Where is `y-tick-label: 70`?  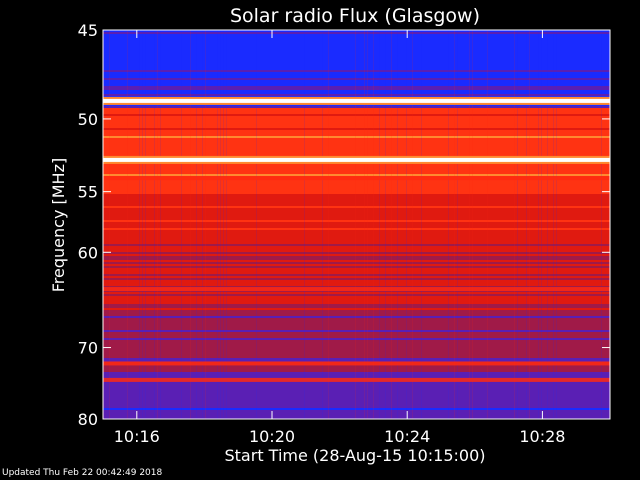
y-tick-label: 70 is located at coordinates (88, 348).